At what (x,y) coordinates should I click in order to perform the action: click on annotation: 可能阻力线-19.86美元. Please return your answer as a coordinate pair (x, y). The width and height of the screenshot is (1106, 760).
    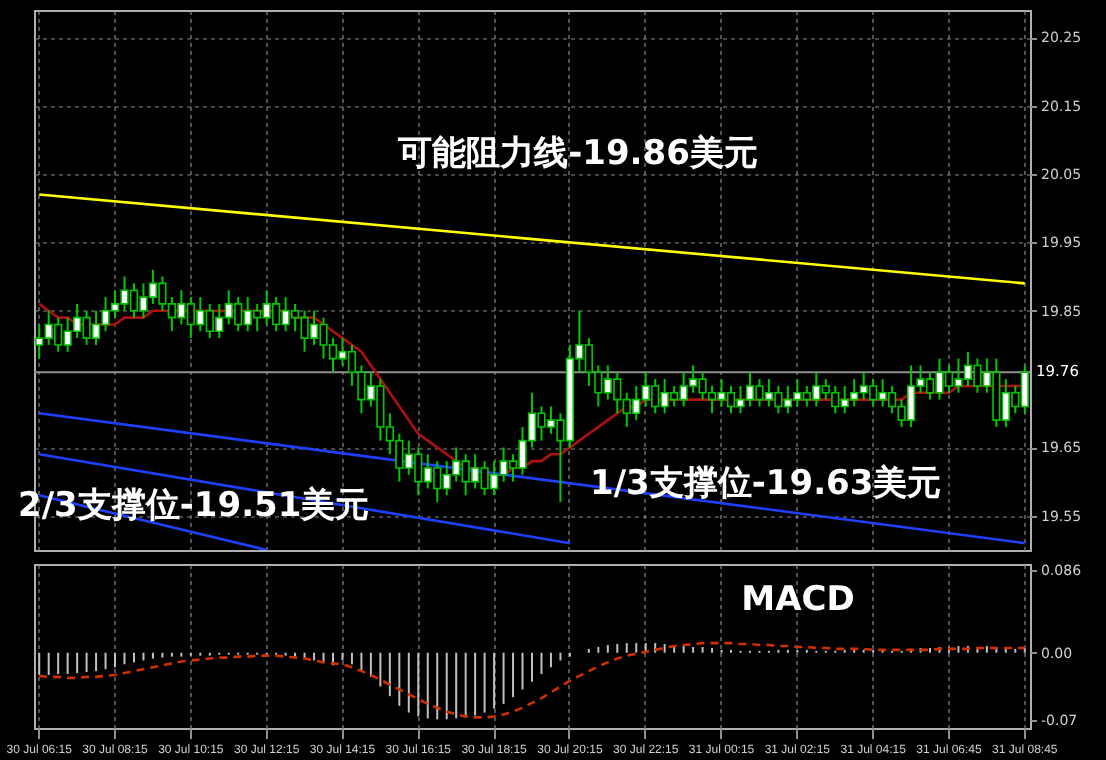
    Looking at the image, I should click on (577, 154).